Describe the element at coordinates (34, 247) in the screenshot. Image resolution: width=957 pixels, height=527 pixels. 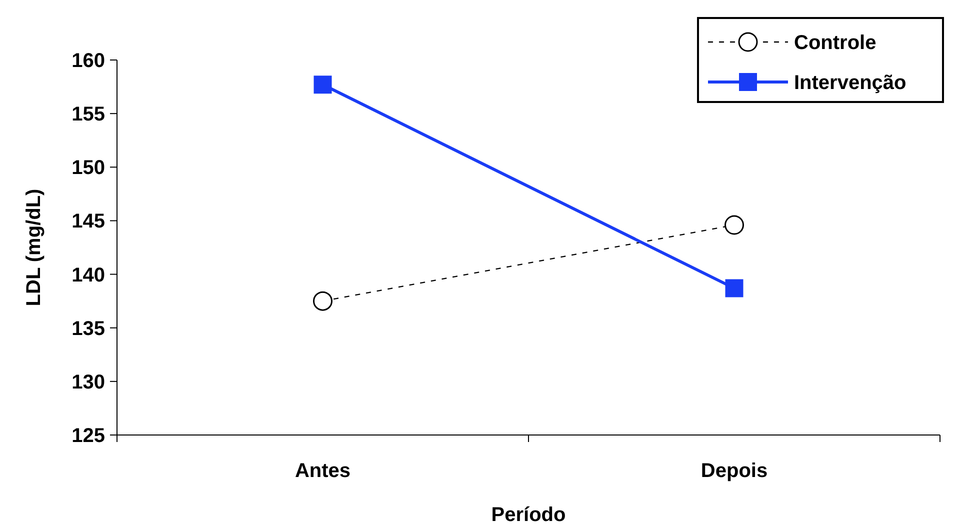
I see `y-axis-title: LDL (mg/dL)` at that location.